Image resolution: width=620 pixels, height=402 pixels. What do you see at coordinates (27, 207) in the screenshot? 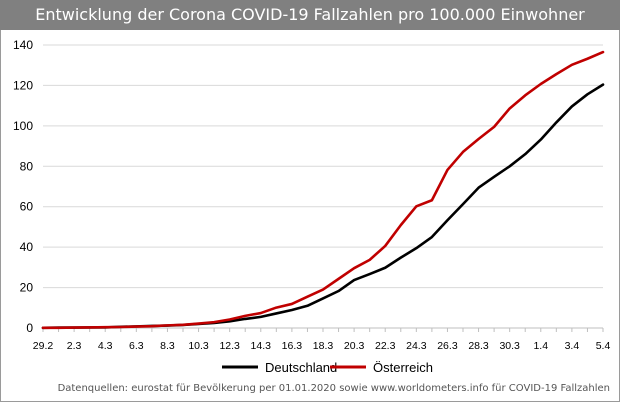
I see `y-tick-label: 60` at bounding box center [27, 207].